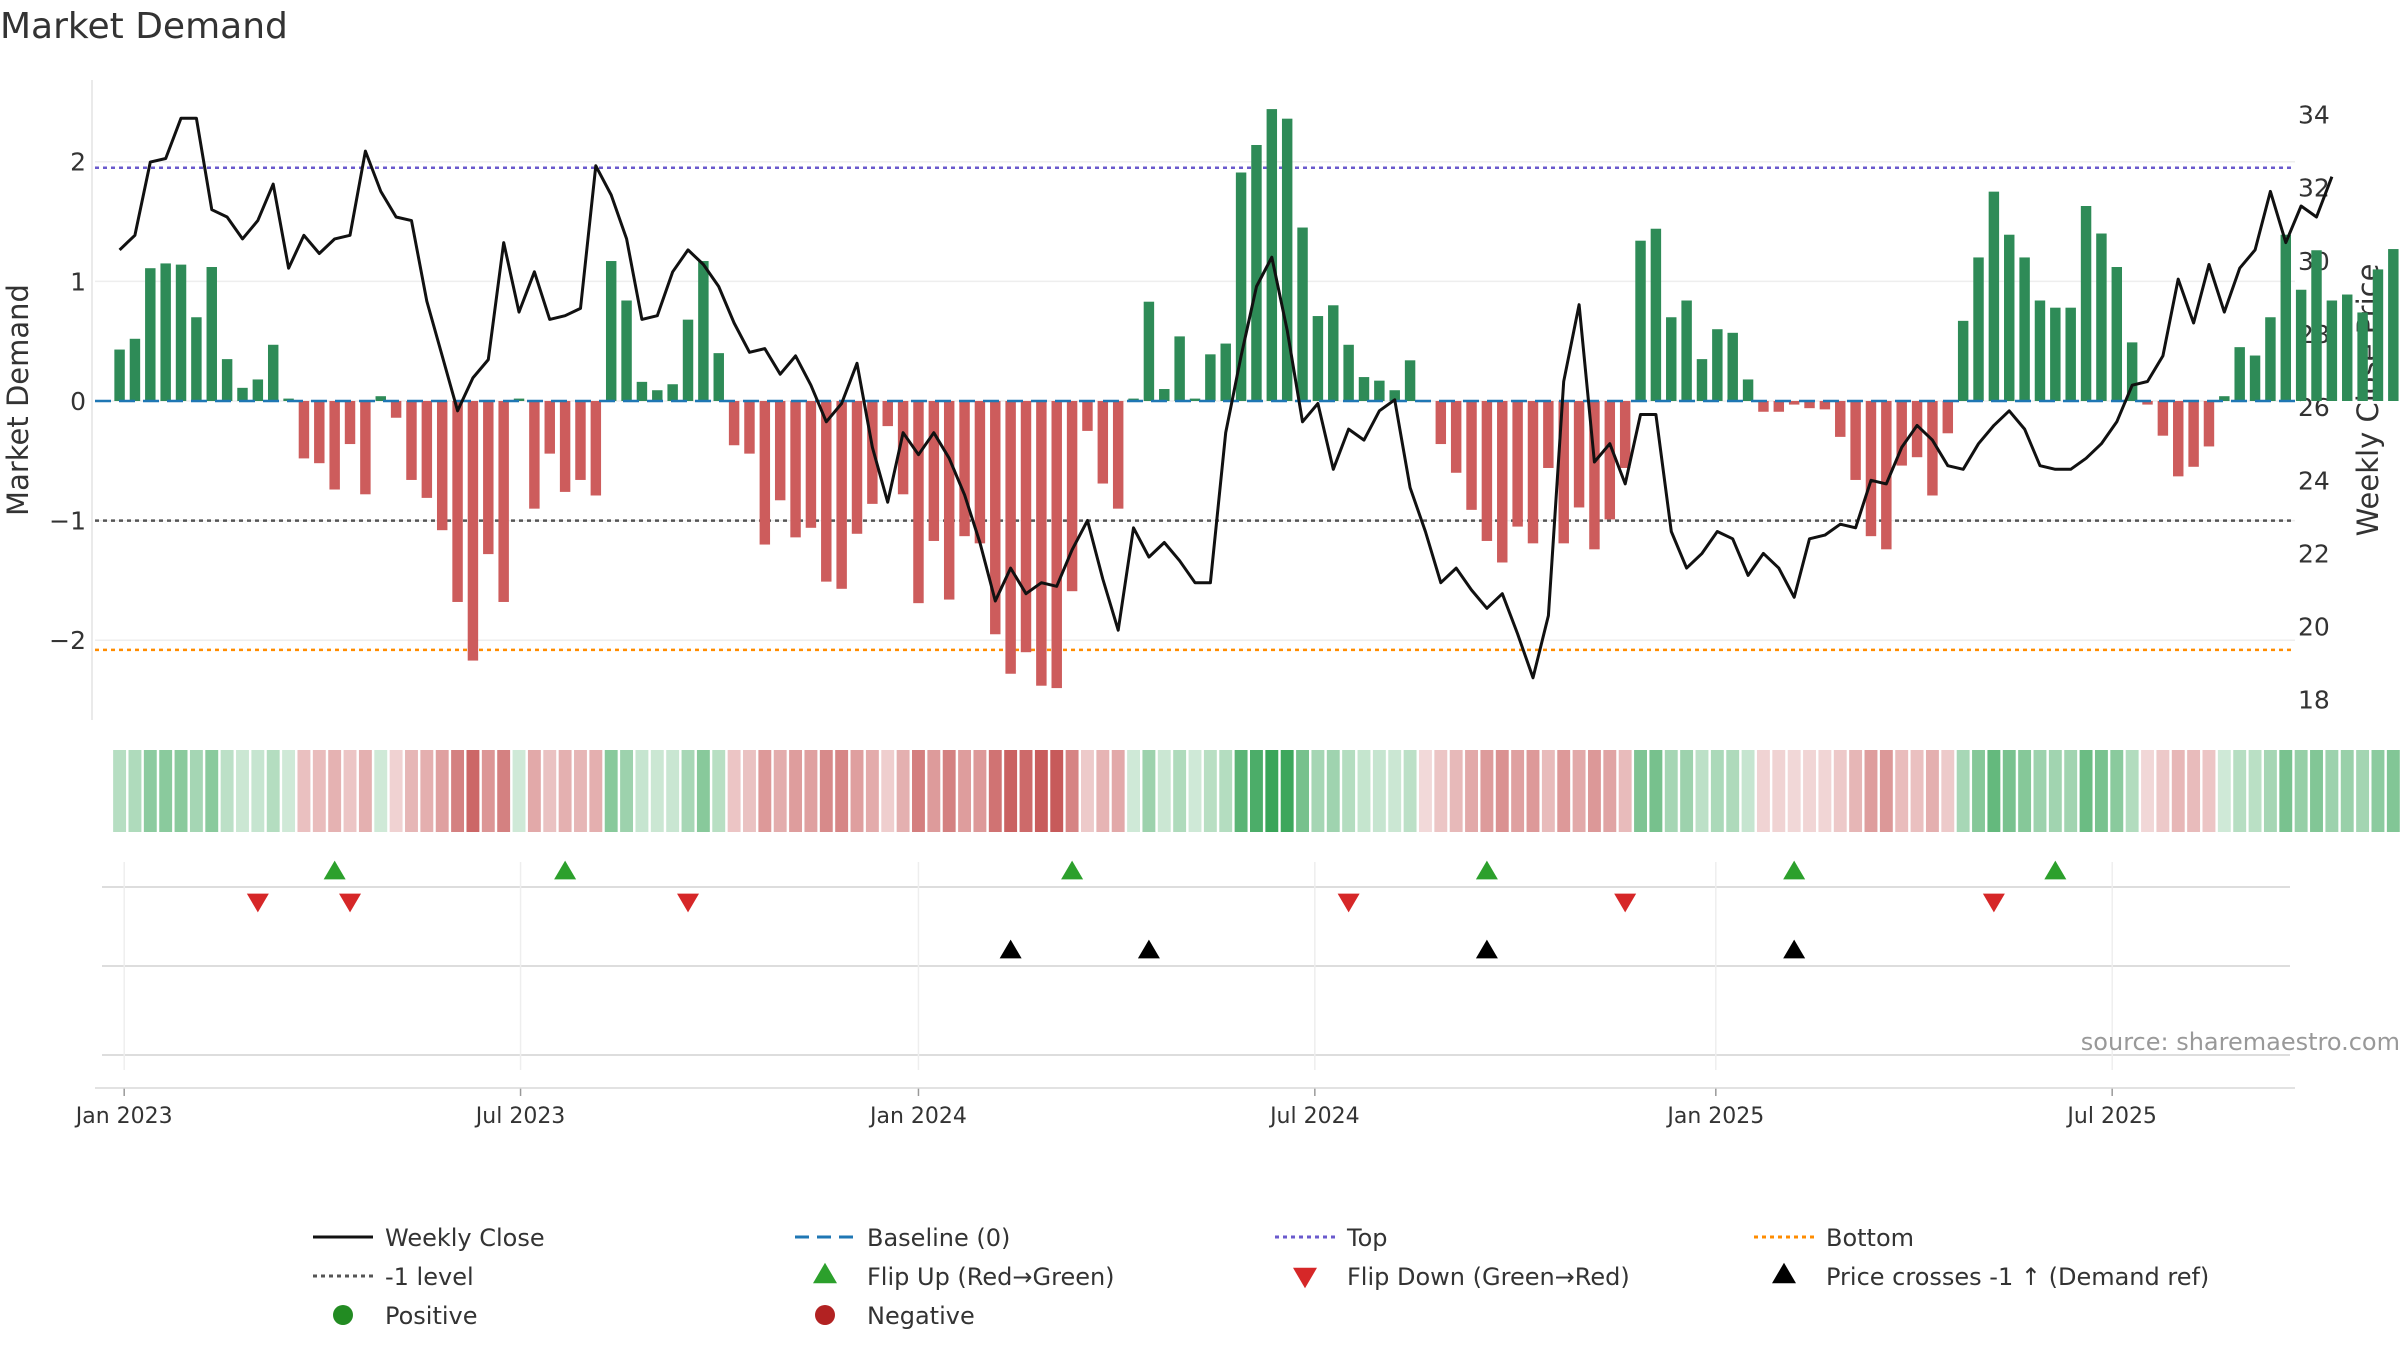 The height and width of the screenshot is (1350, 2400). Describe the element at coordinates (1870, 1238) in the screenshot. I see `legend-label: Bottom` at that location.